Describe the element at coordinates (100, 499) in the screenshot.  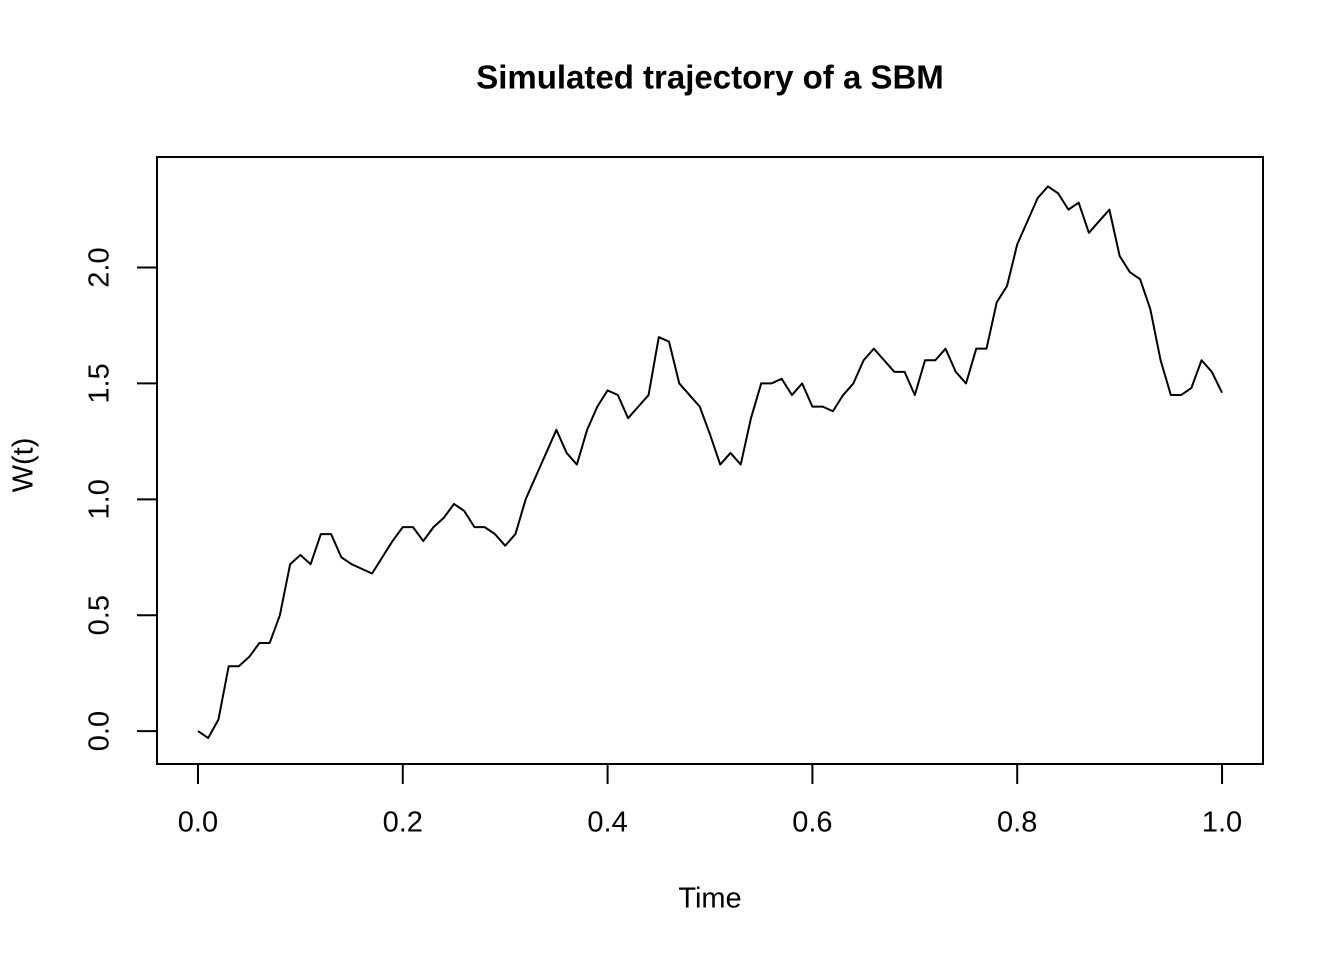
I see `y-tick-label: 1.0` at that location.